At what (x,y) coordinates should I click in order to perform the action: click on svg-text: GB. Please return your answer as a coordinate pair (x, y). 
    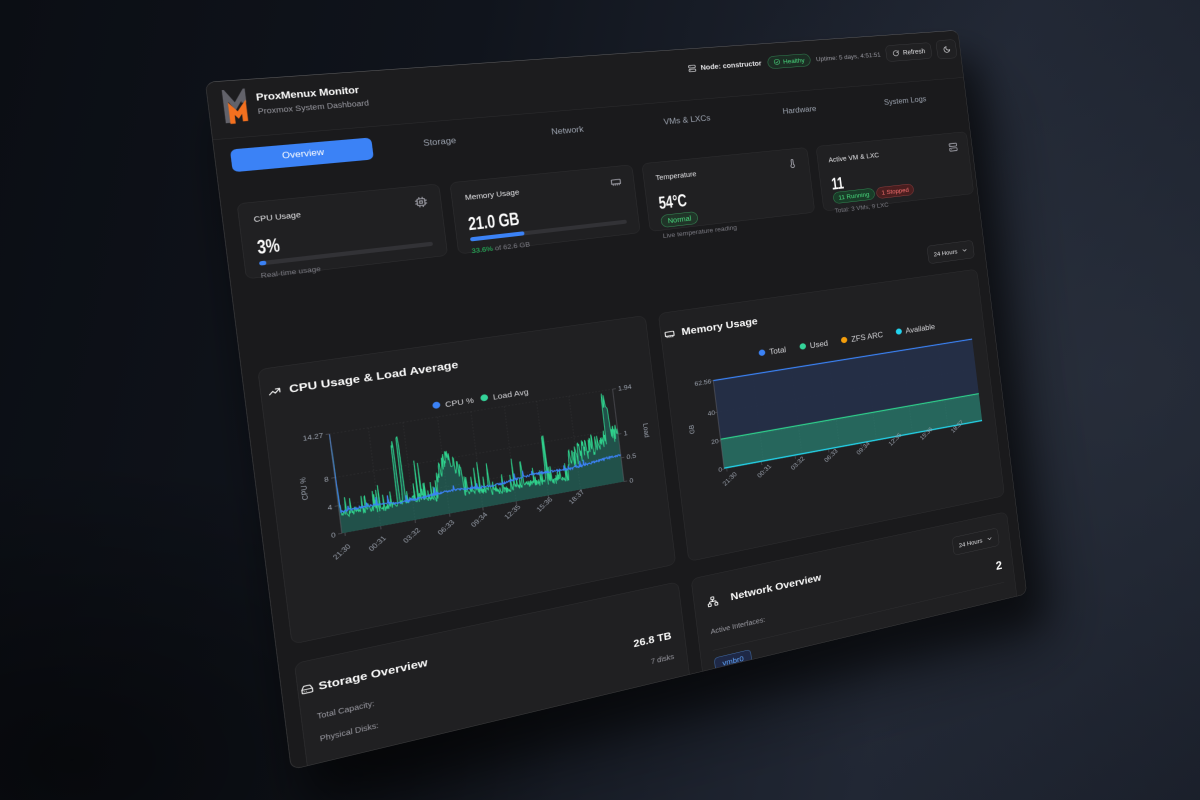
    Looking at the image, I should click on (692, 429).